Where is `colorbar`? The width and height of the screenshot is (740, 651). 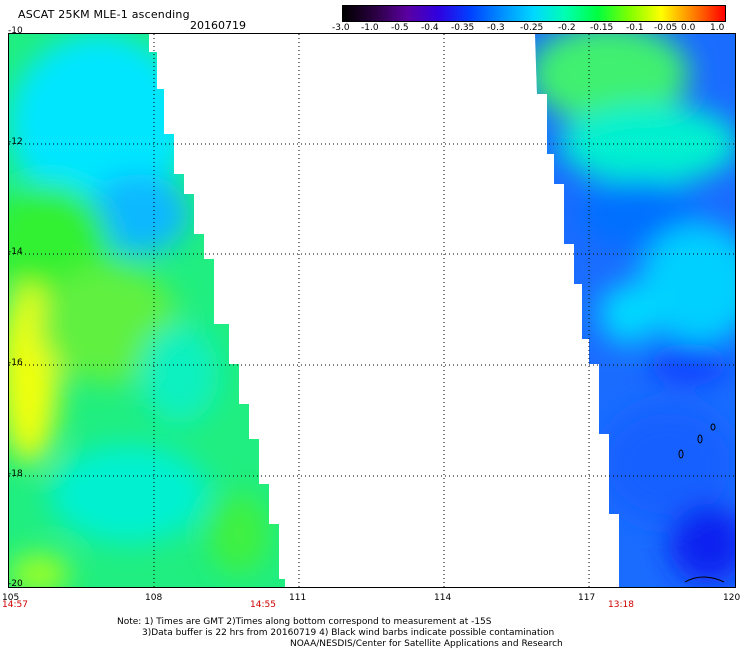 colorbar is located at coordinates (534, 13).